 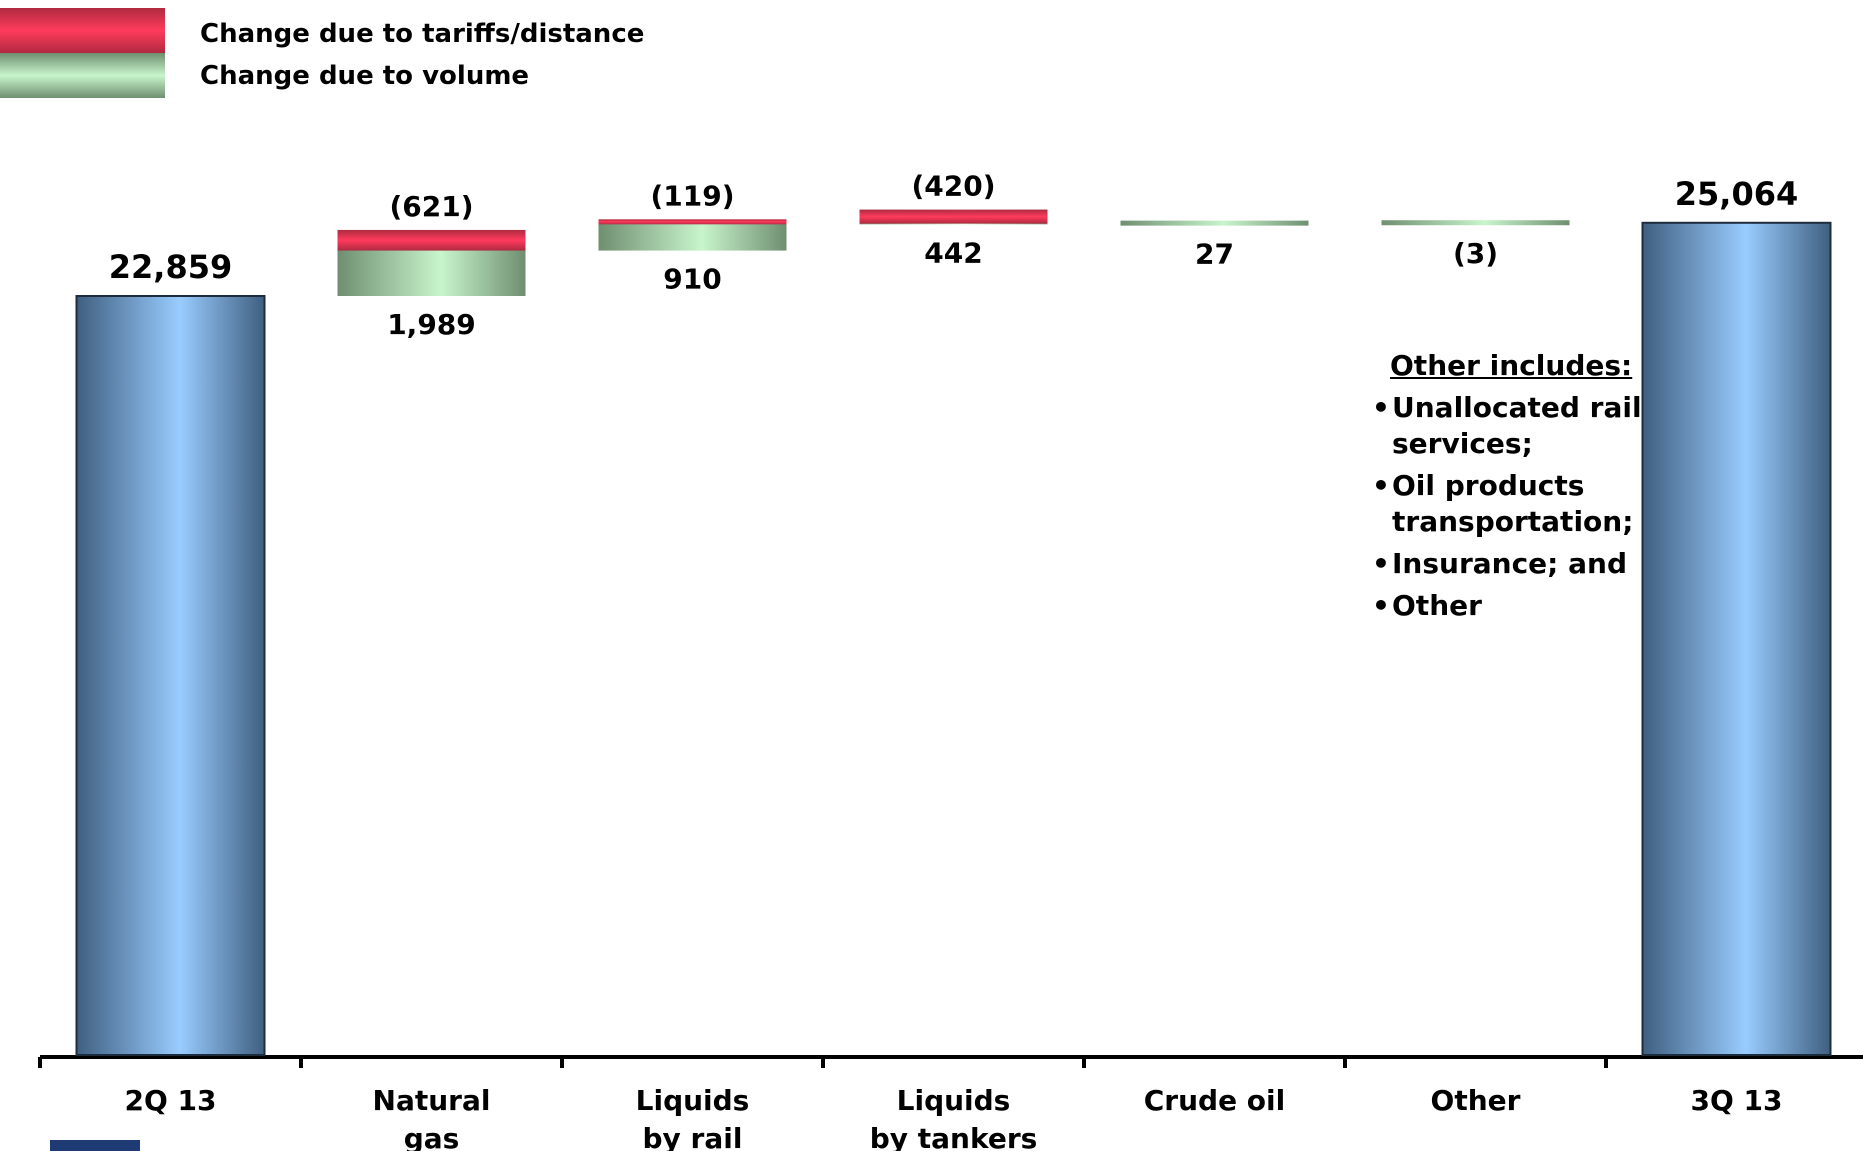 What do you see at coordinates (1476, 1100) in the screenshot?
I see `category-label: Other` at bounding box center [1476, 1100].